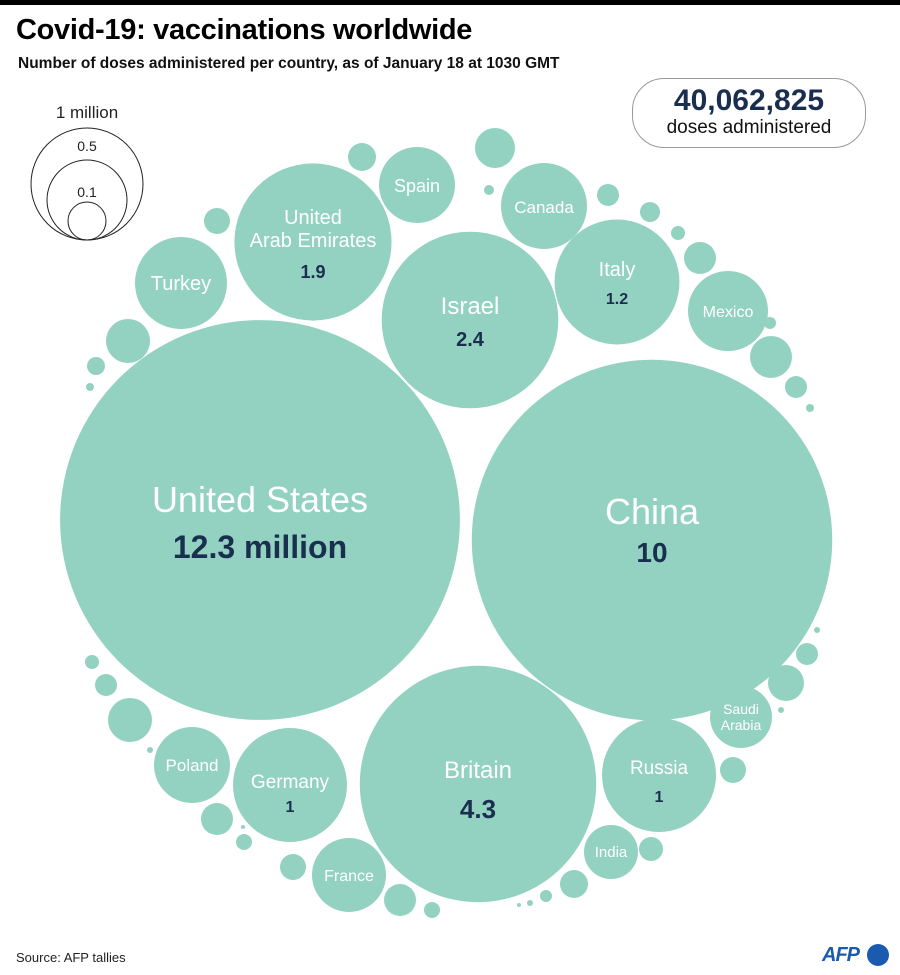 The height and width of the screenshot is (975, 900). I want to click on country-label: Mexico, so click(728, 312).